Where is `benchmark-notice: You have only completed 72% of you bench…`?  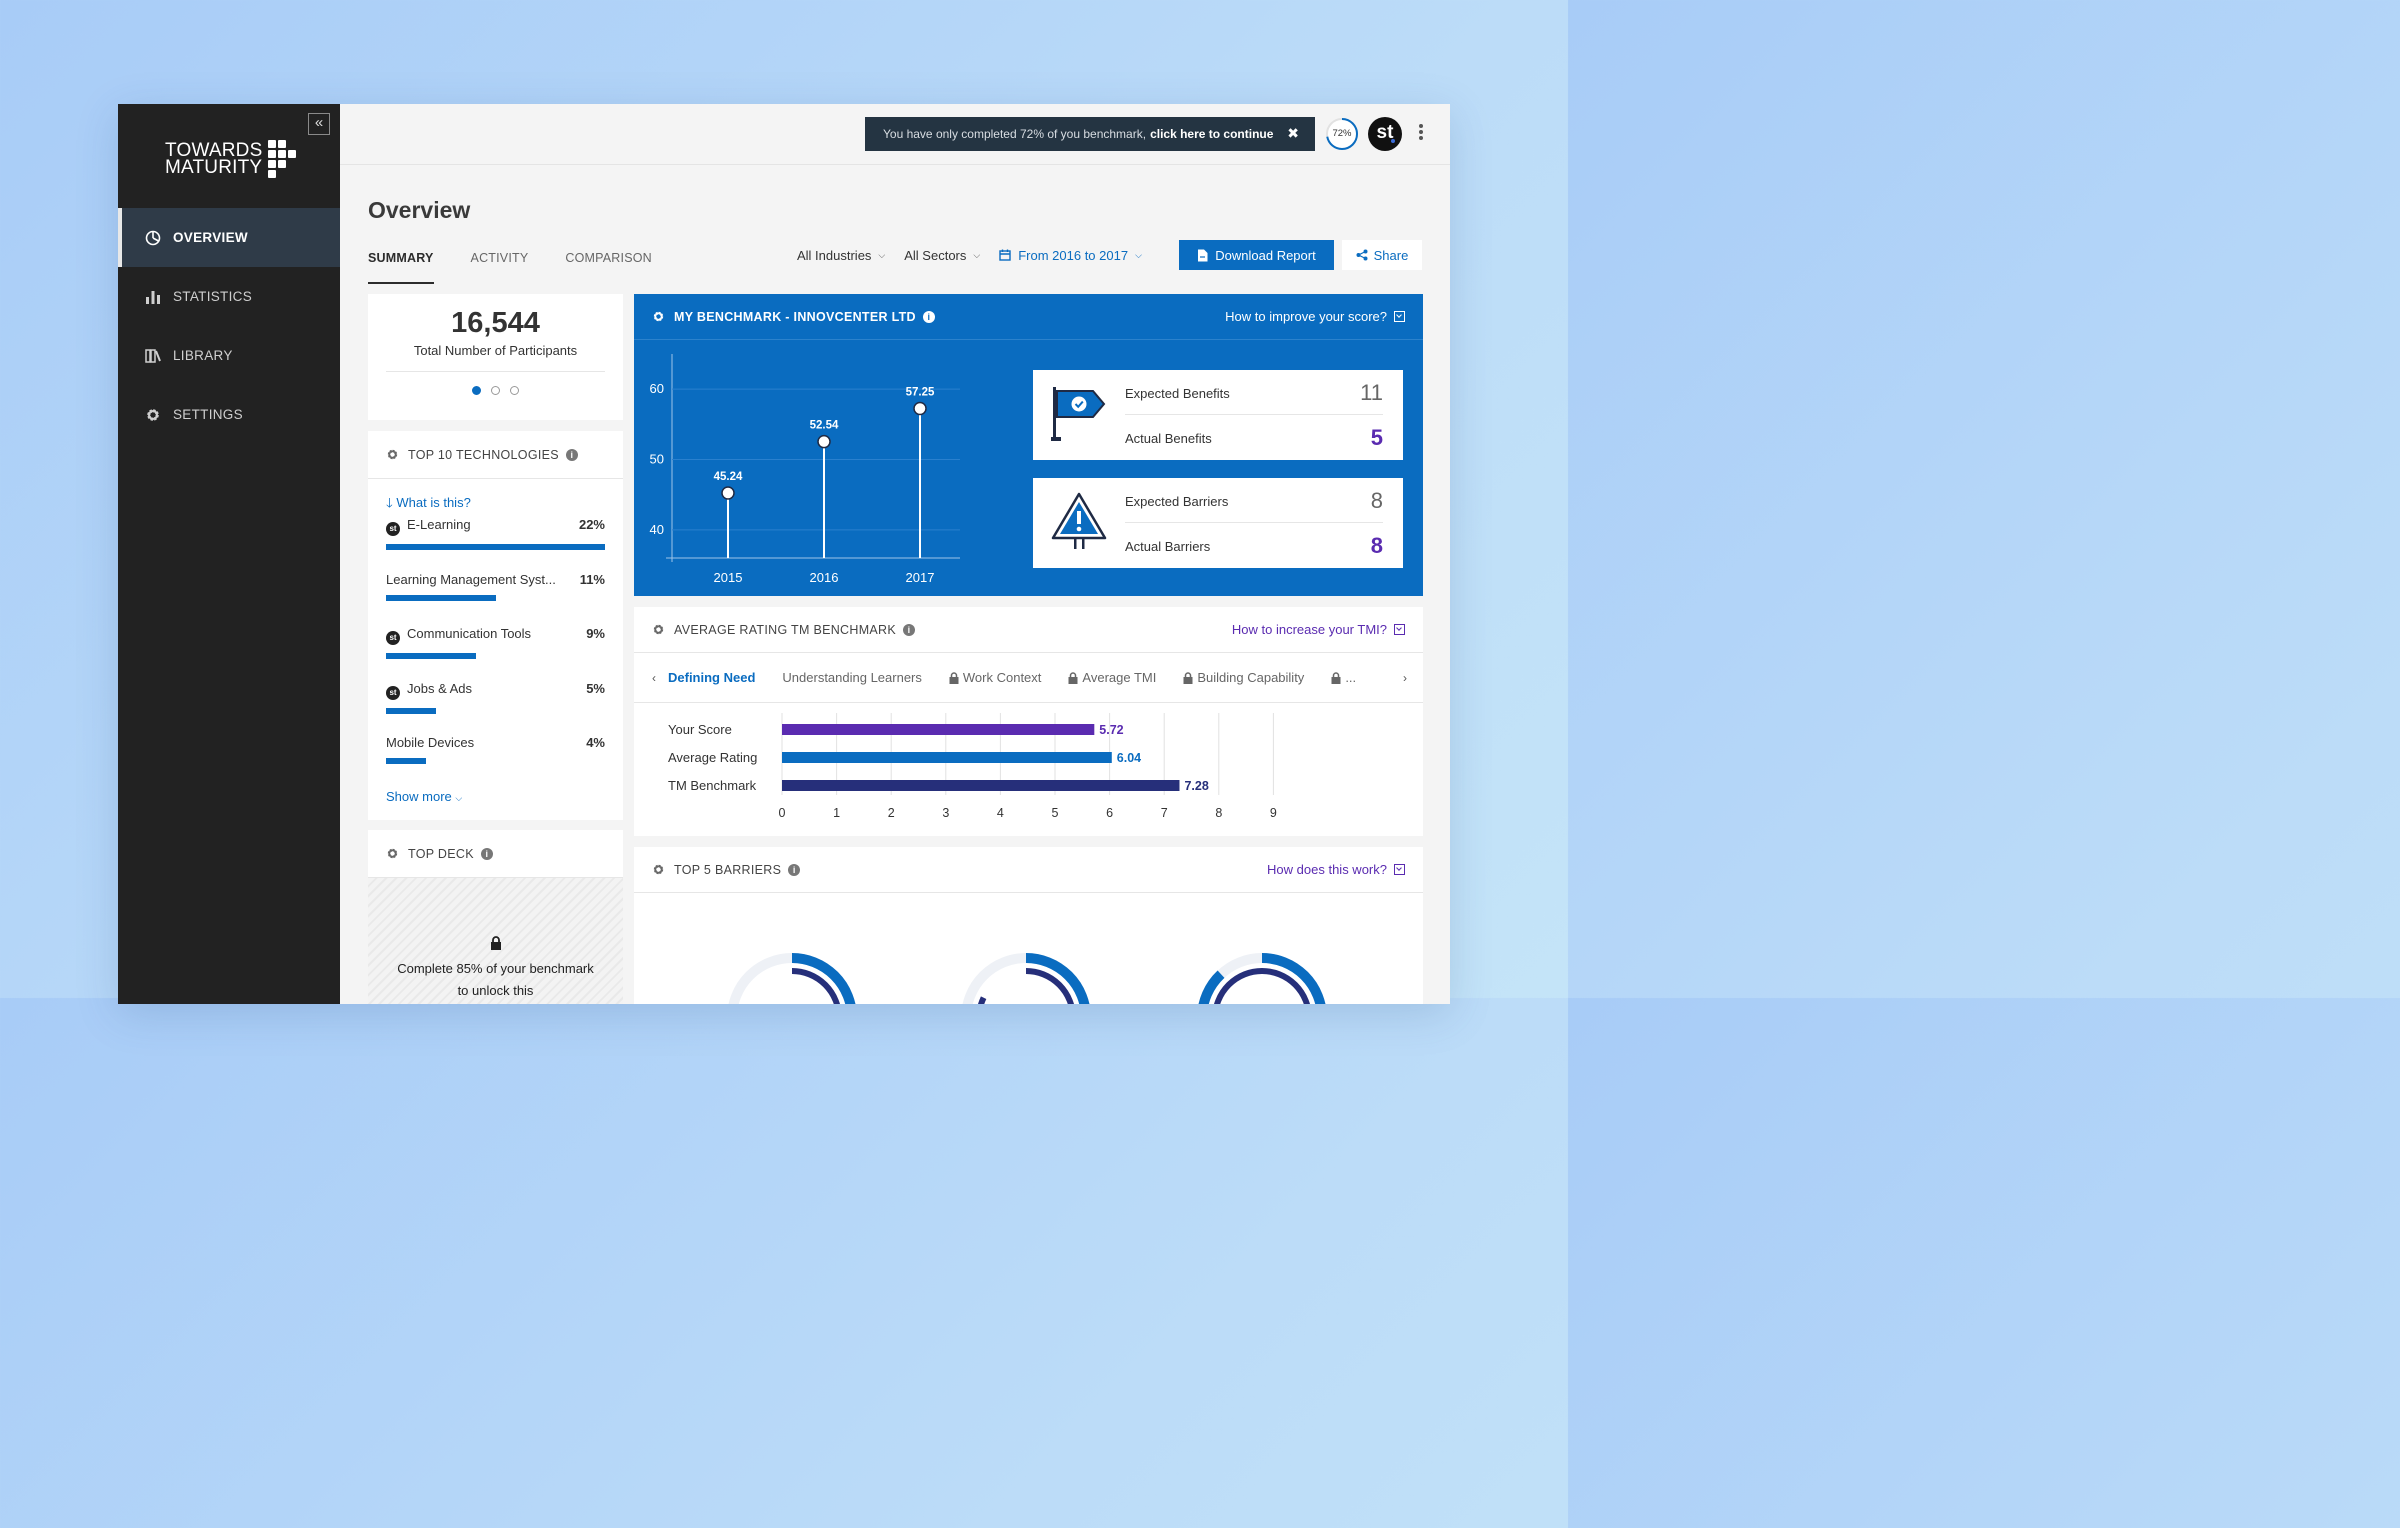 benchmark-notice: You have only completed 72% of you bench… is located at coordinates (1090, 134).